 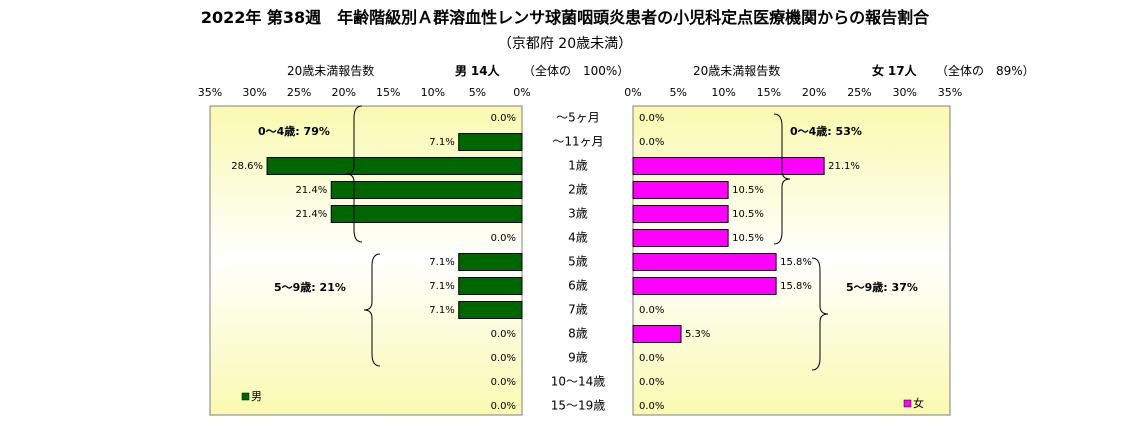 I want to click on female-data-label: 21.1%, so click(x=844, y=166).